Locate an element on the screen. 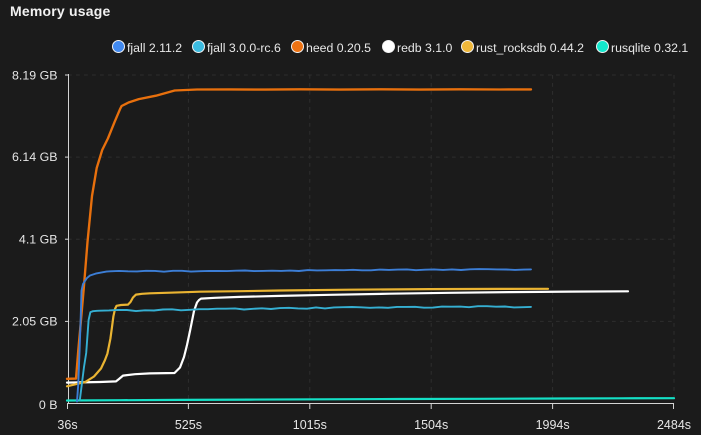 The image size is (701, 435). svg-text: 0 B is located at coordinates (48, 405).